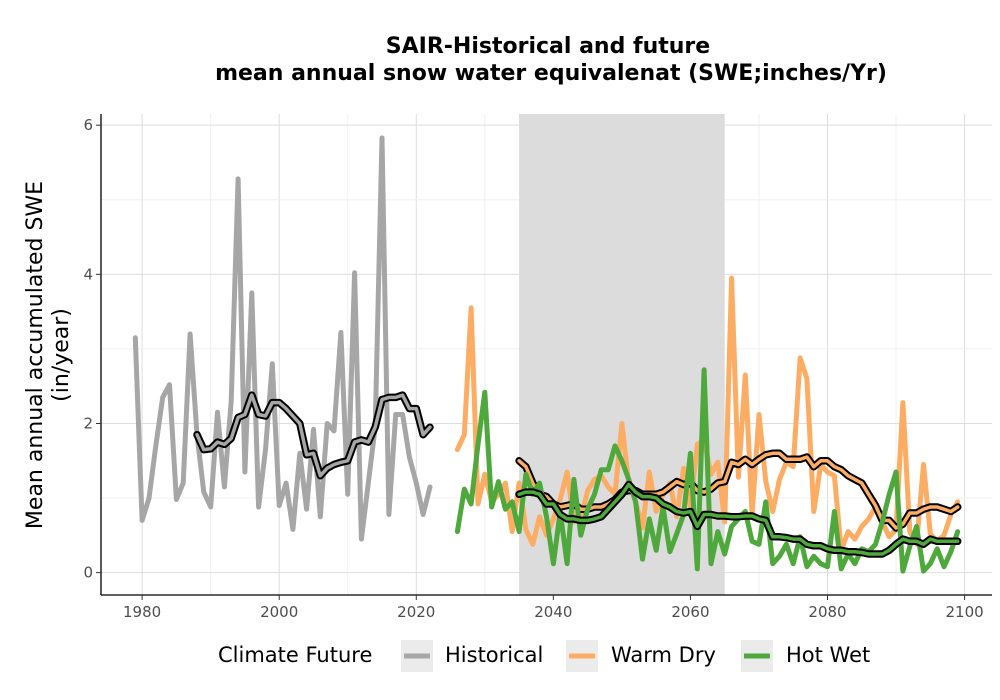 The image size is (1000, 700). Describe the element at coordinates (827, 612) in the screenshot. I see `x-tick-label-2080: 2080` at that location.